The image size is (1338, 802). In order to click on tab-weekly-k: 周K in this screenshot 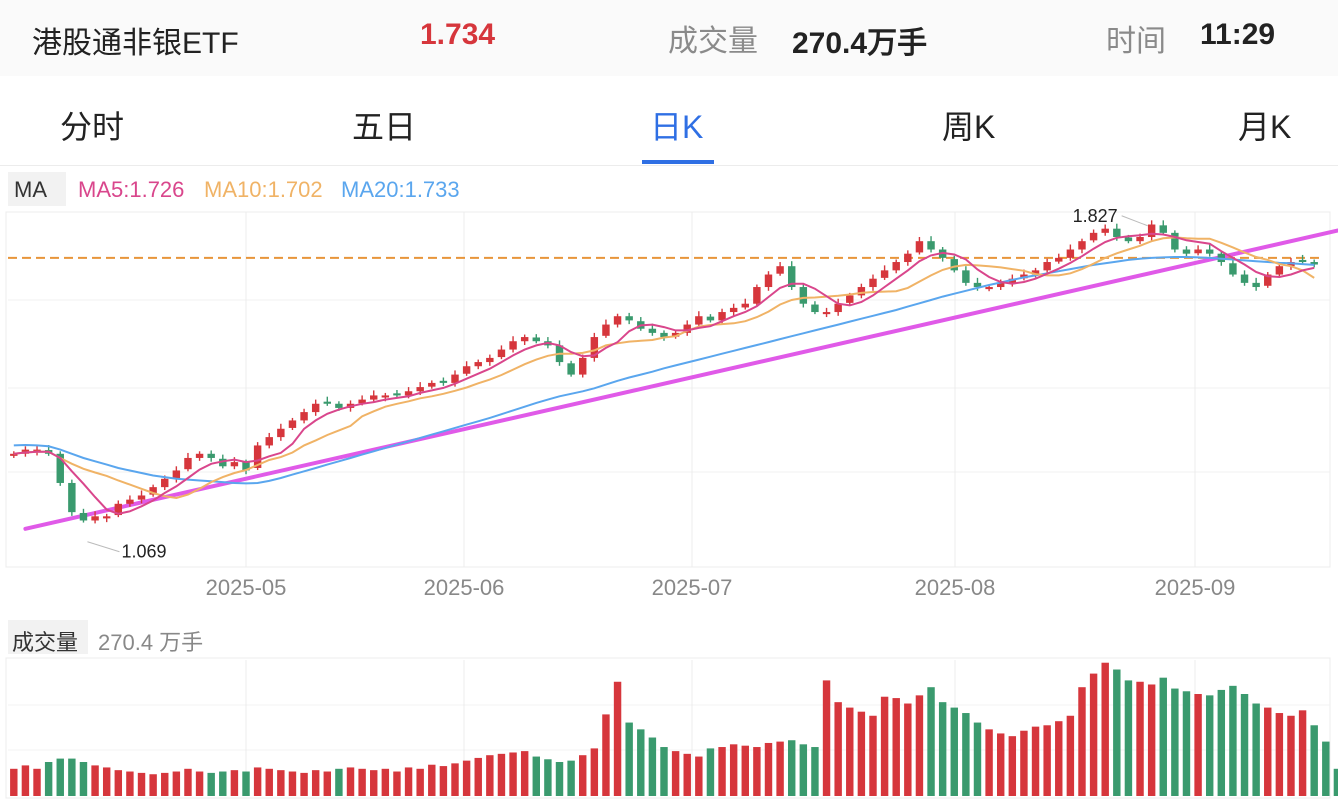, I will do `click(969, 127)`.